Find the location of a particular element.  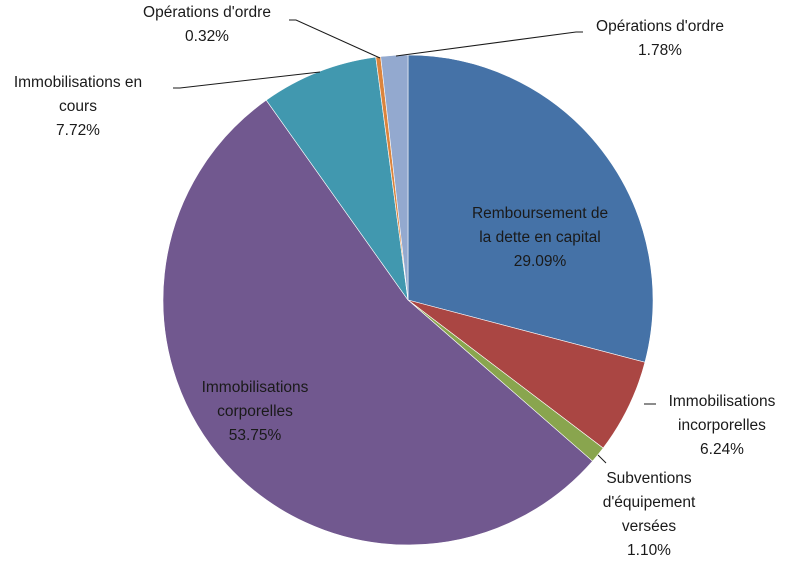

slice-label: Immobilisations incorporelles 6.24% is located at coordinates (722, 425).